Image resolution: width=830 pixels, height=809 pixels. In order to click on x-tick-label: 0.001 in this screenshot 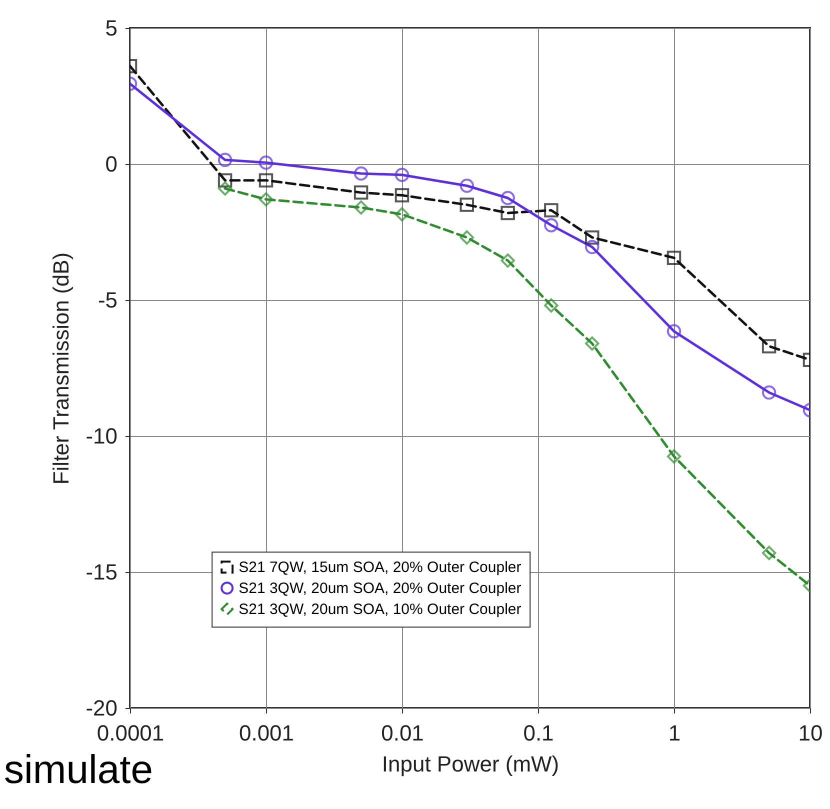, I will do `click(266, 733)`.